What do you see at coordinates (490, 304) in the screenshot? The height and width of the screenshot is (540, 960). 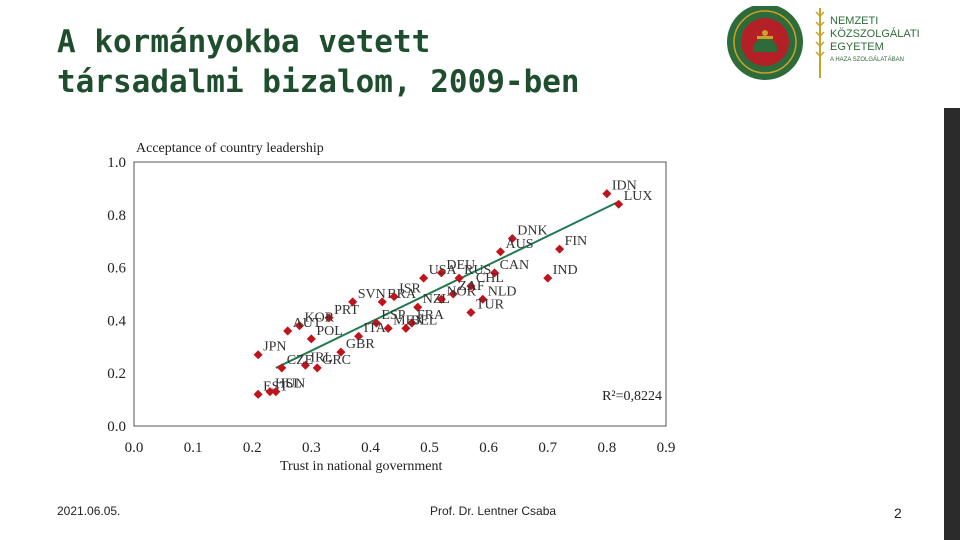 I see `point-label-tur: TUR` at bounding box center [490, 304].